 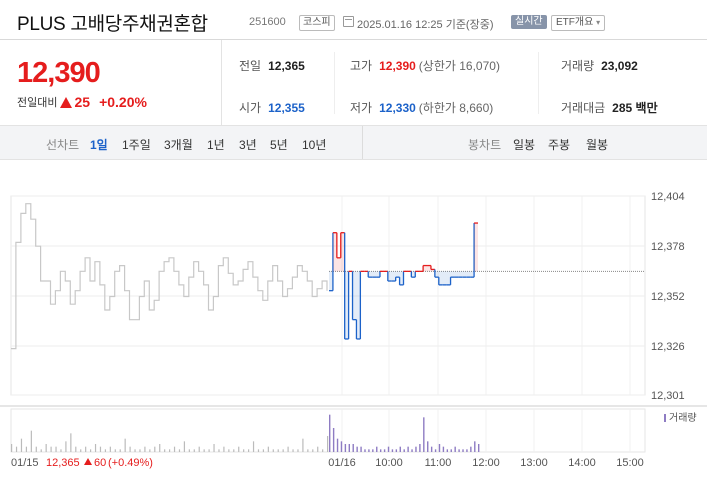 What do you see at coordinates (524, 145) in the screenshot?
I see `tab-daily: 일봉` at bounding box center [524, 145].